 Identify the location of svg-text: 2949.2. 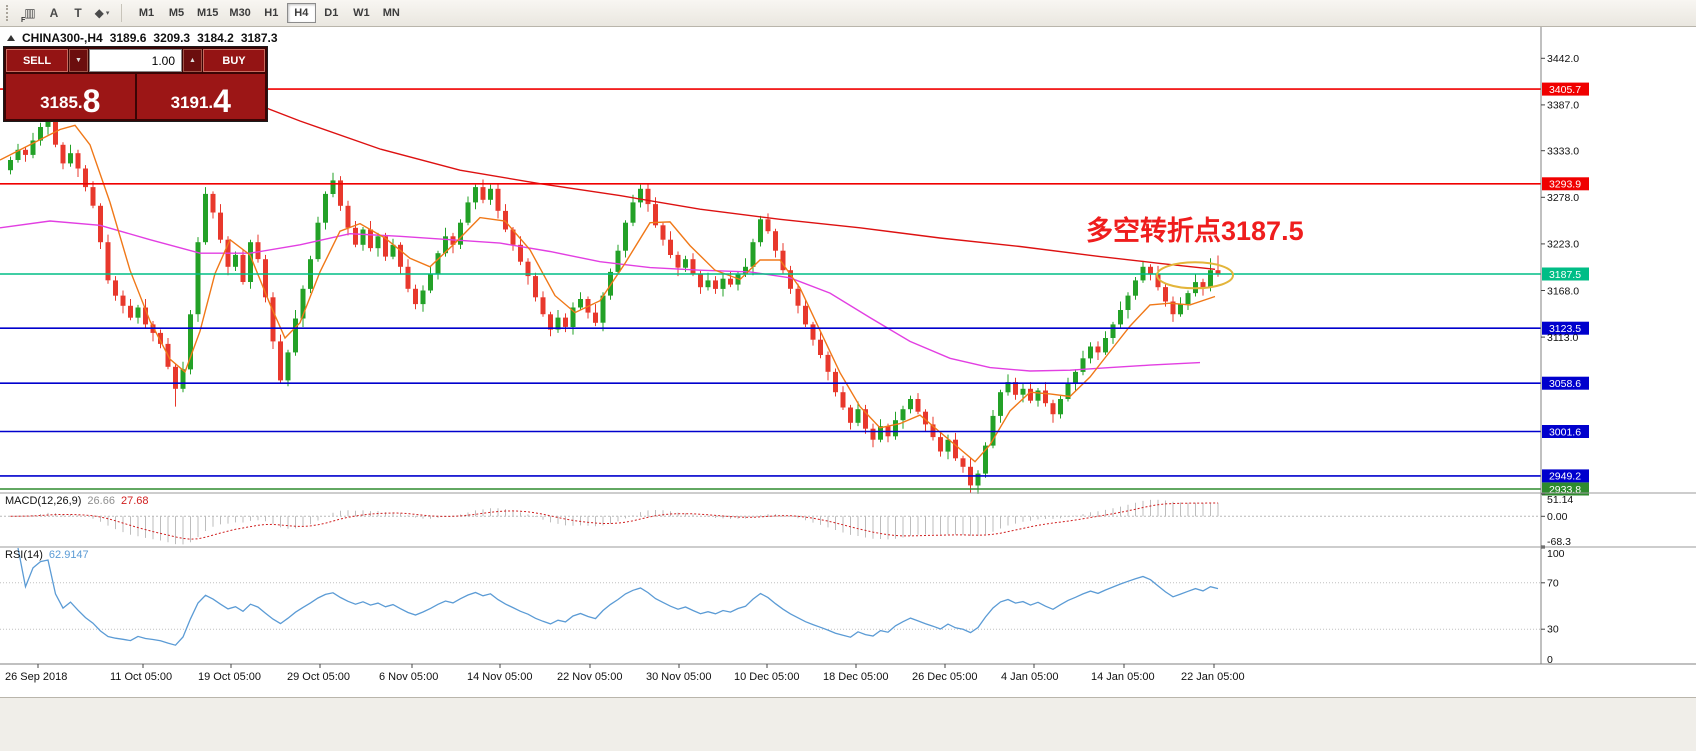
(1565, 477).